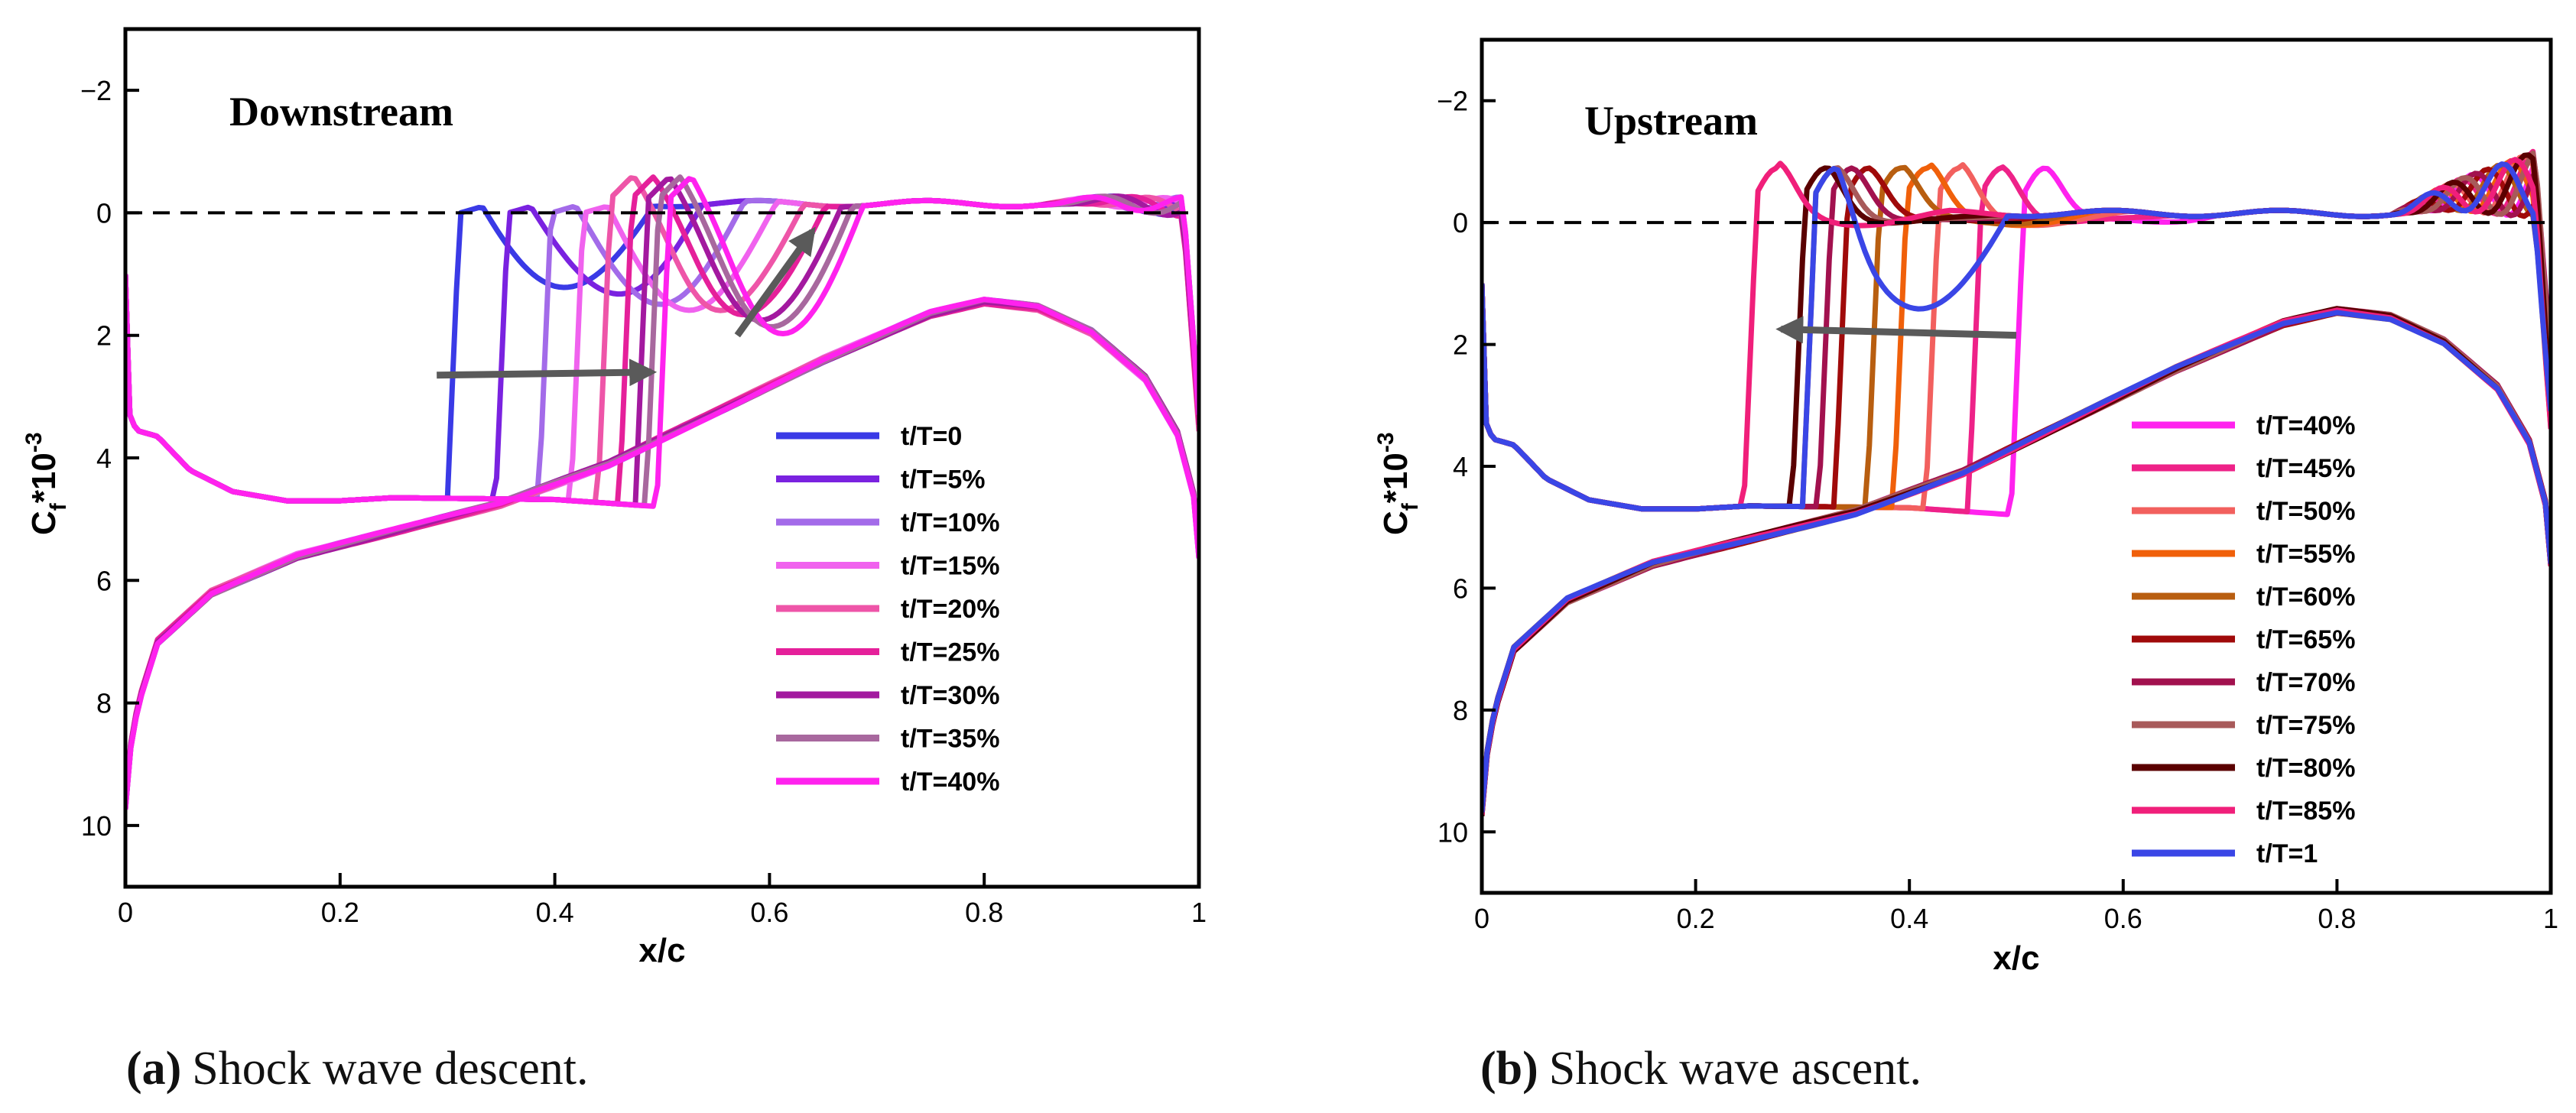 The image size is (2576, 1113). Describe the element at coordinates (2306, 725) in the screenshot. I see `legend-label: t/T=75%` at that location.